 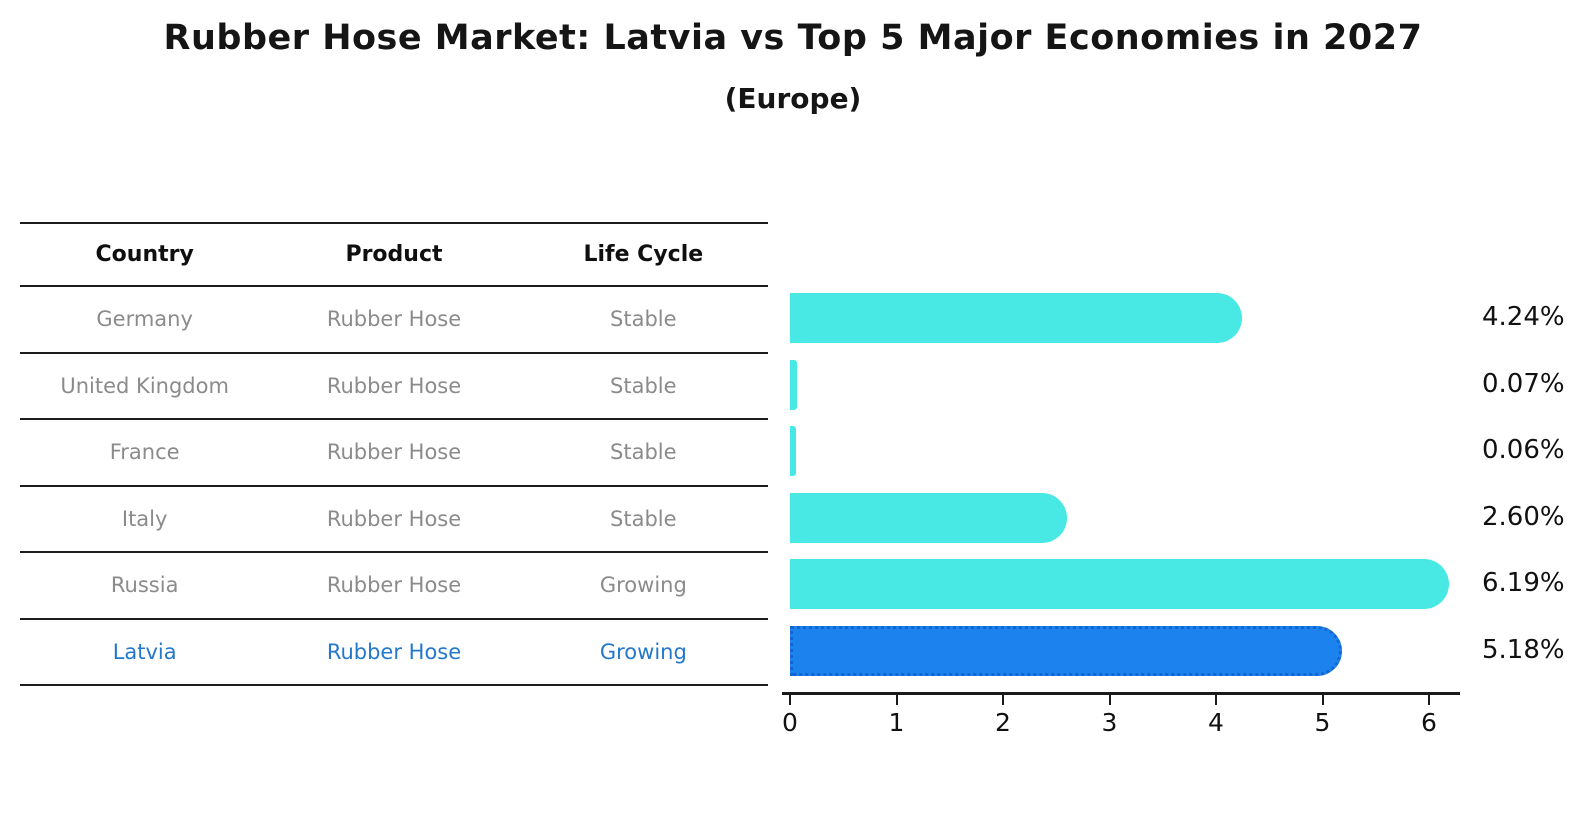 What do you see at coordinates (928, 517) in the screenshot?
I see `bar-italy` at bounding box center [928, 517].